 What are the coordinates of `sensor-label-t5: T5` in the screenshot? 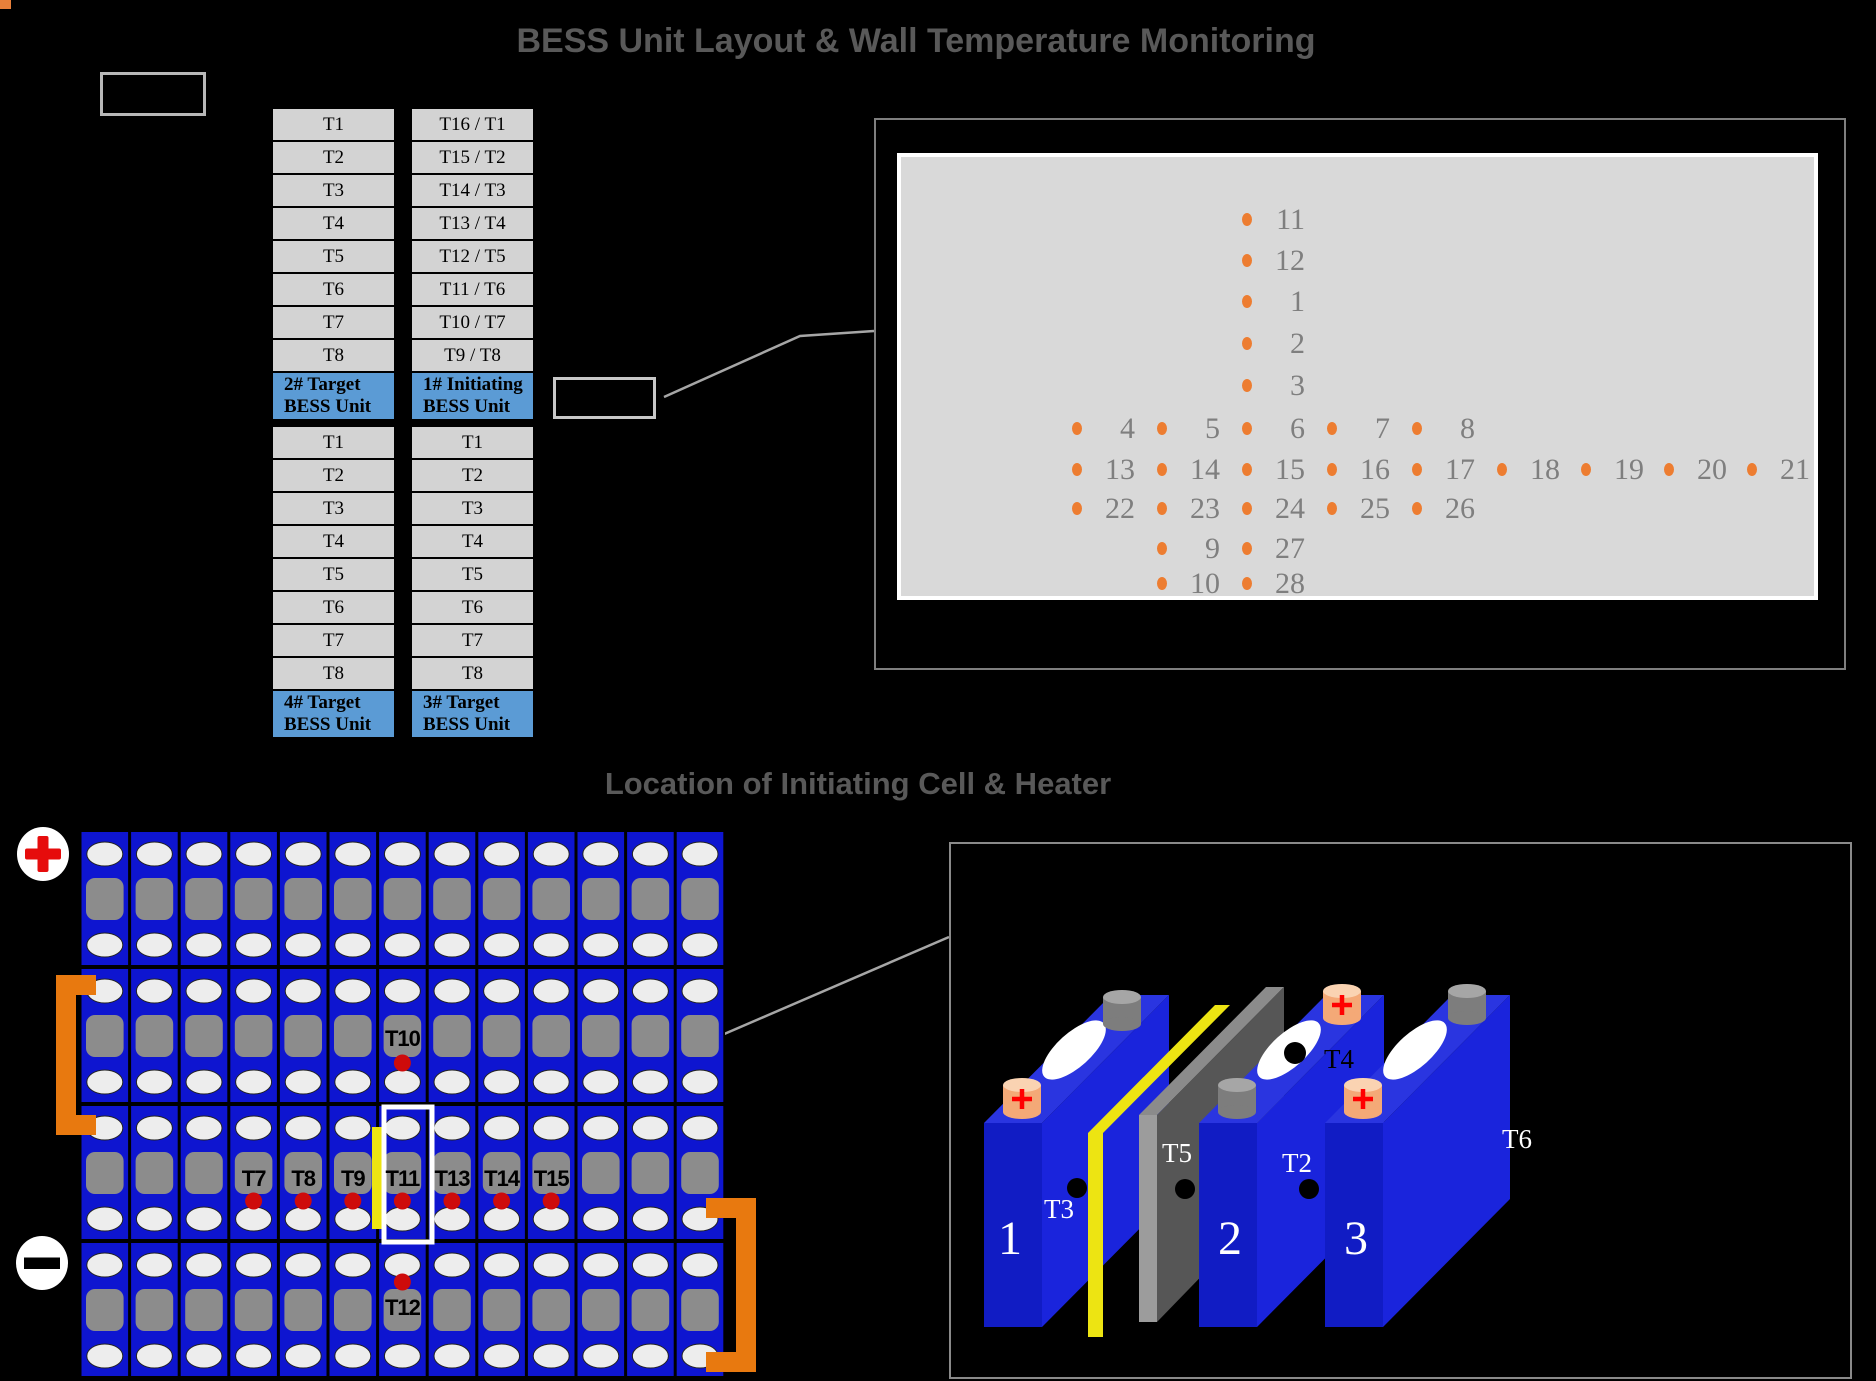 It's located at (1177, 1153).